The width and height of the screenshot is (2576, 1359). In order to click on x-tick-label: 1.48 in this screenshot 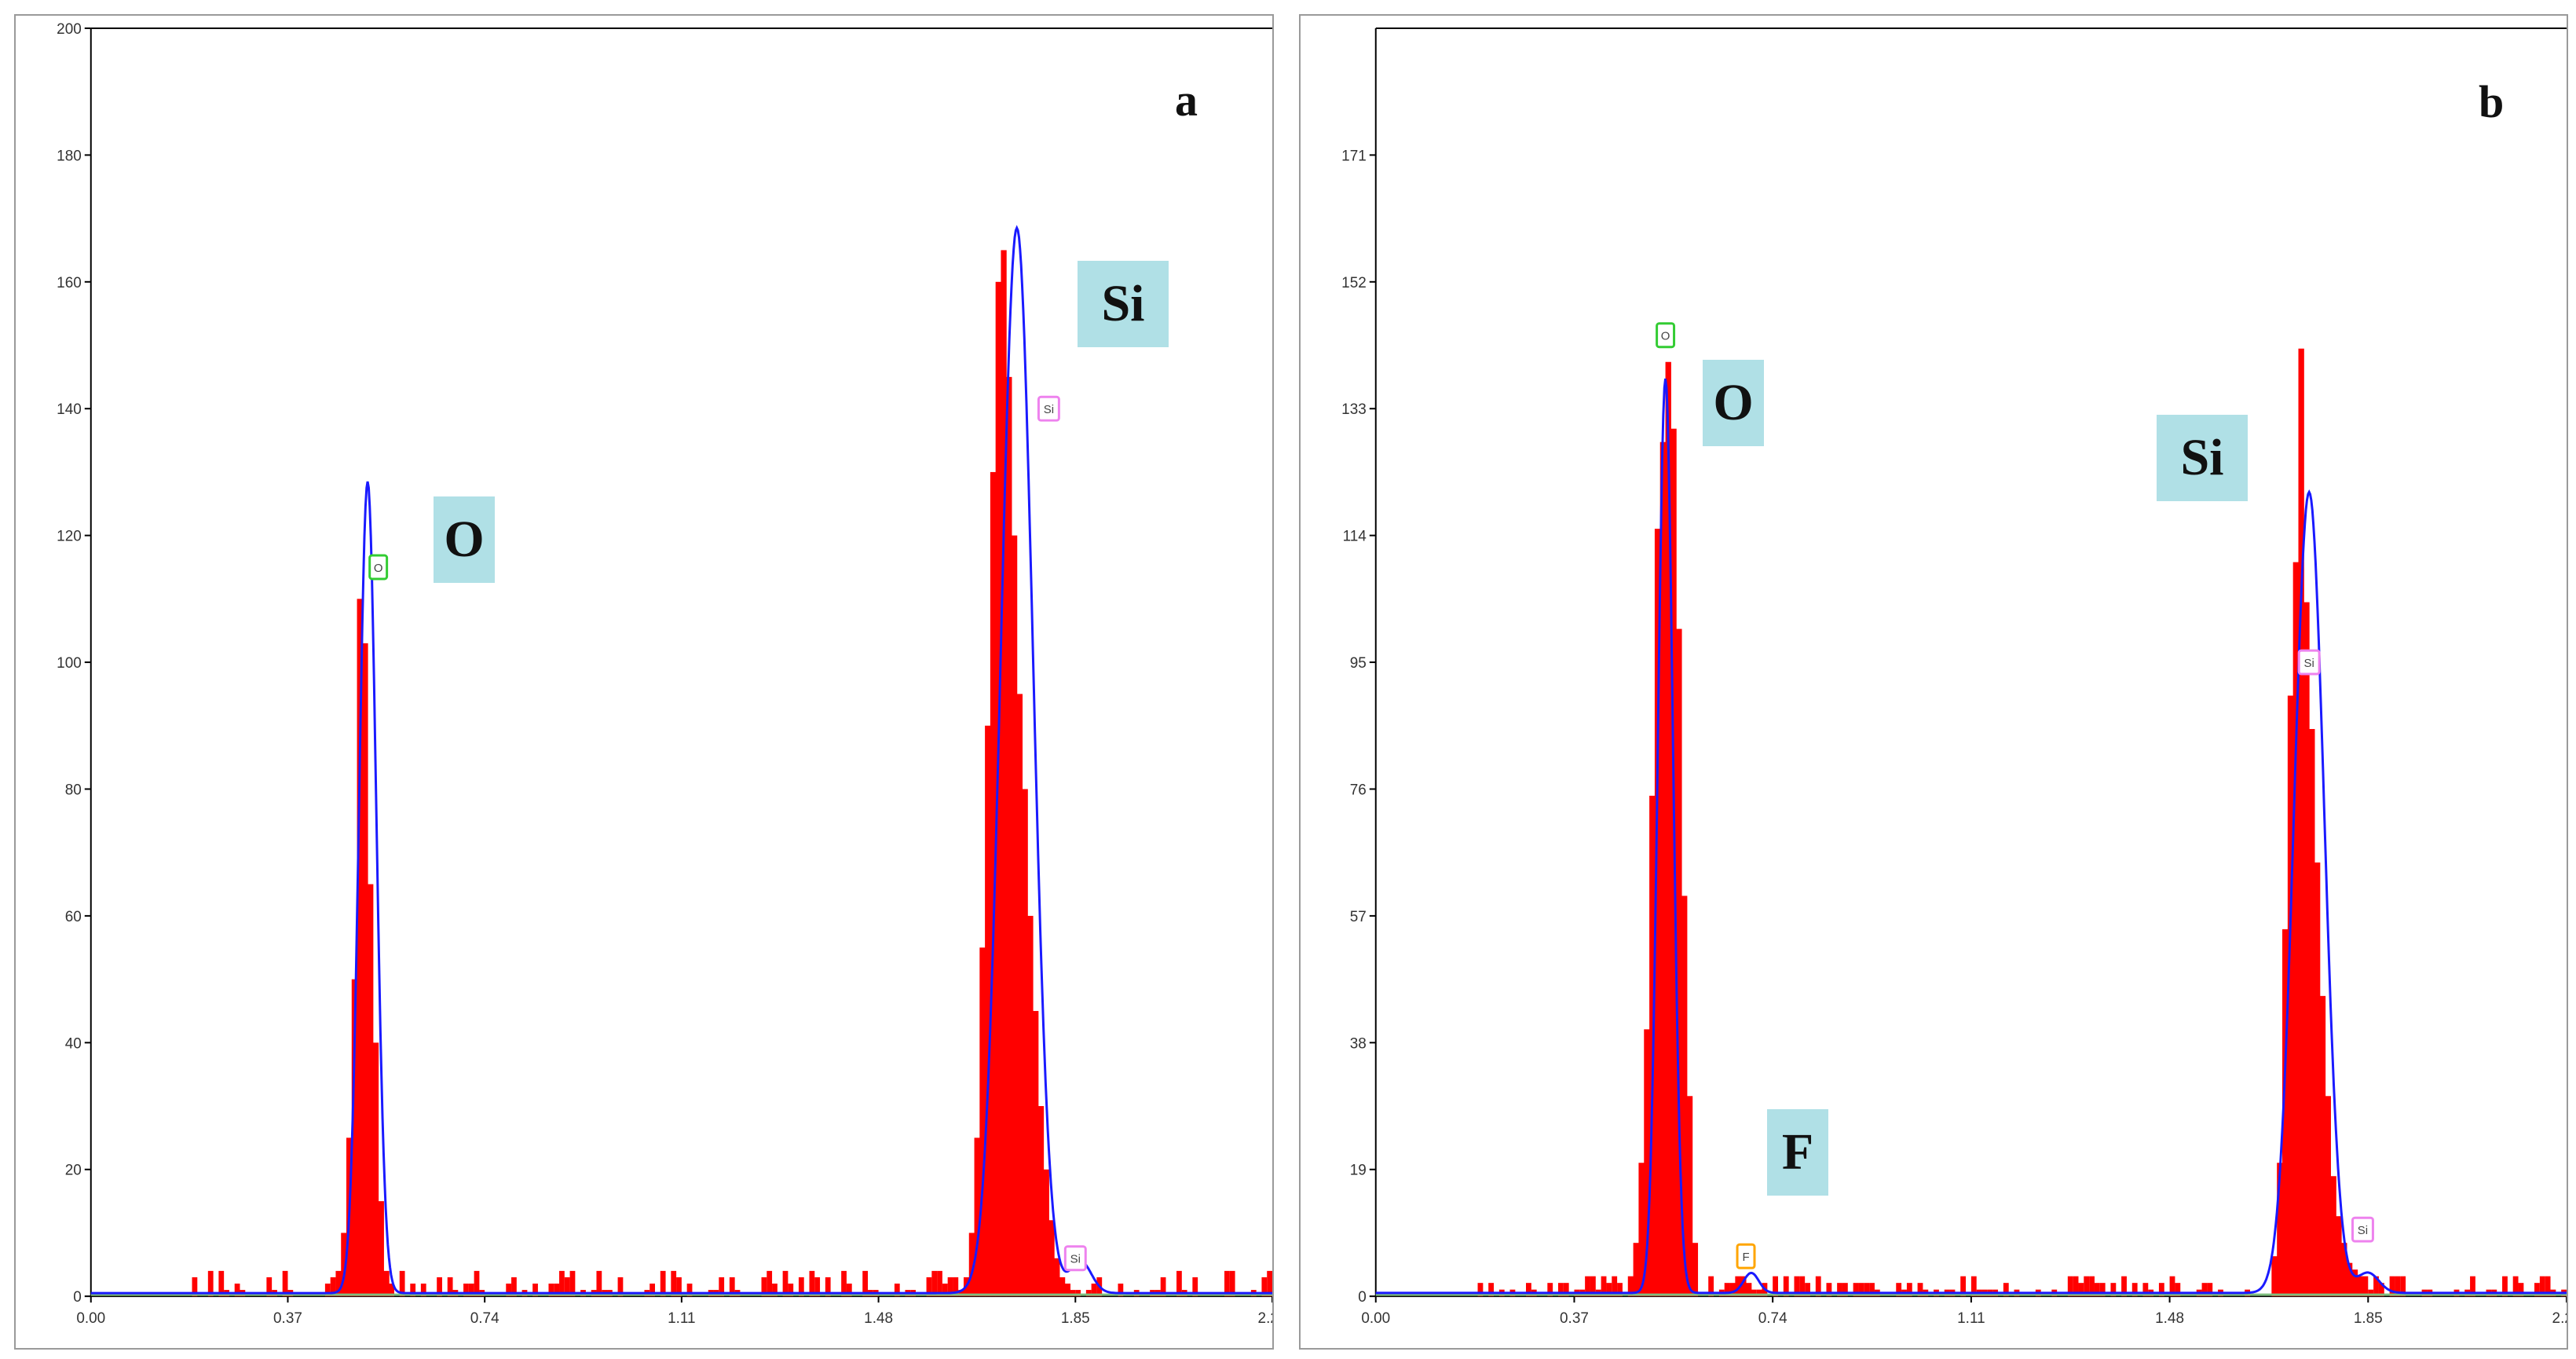, I will do `click(2169, 1318)`.